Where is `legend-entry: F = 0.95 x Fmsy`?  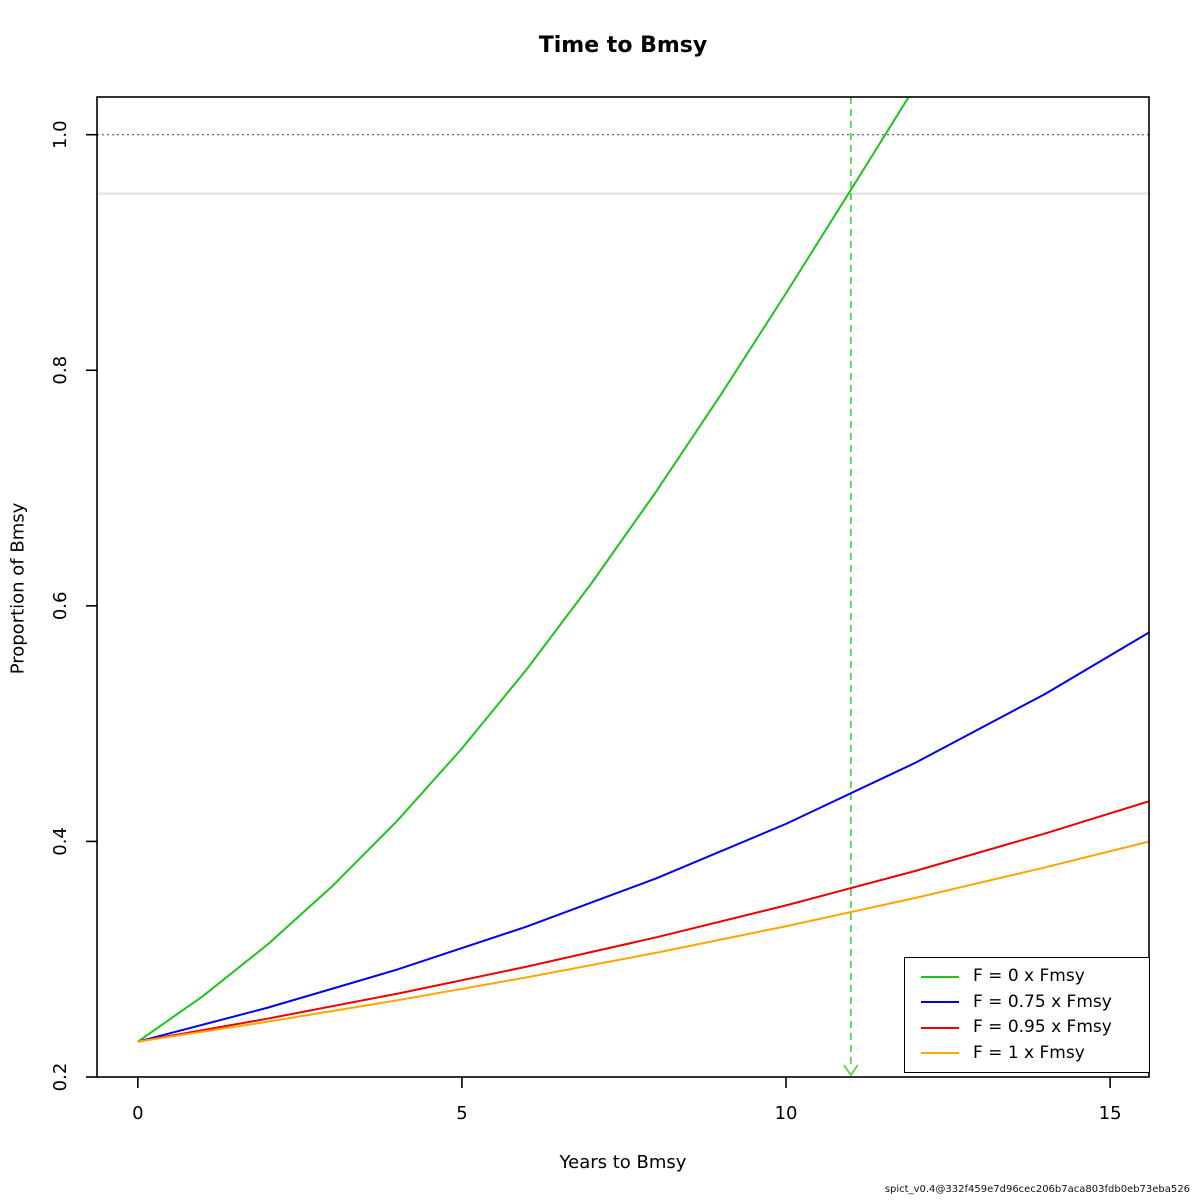 legend-entry: F = 0.95 x Fmsy is located at coordinates (1035, 1027).